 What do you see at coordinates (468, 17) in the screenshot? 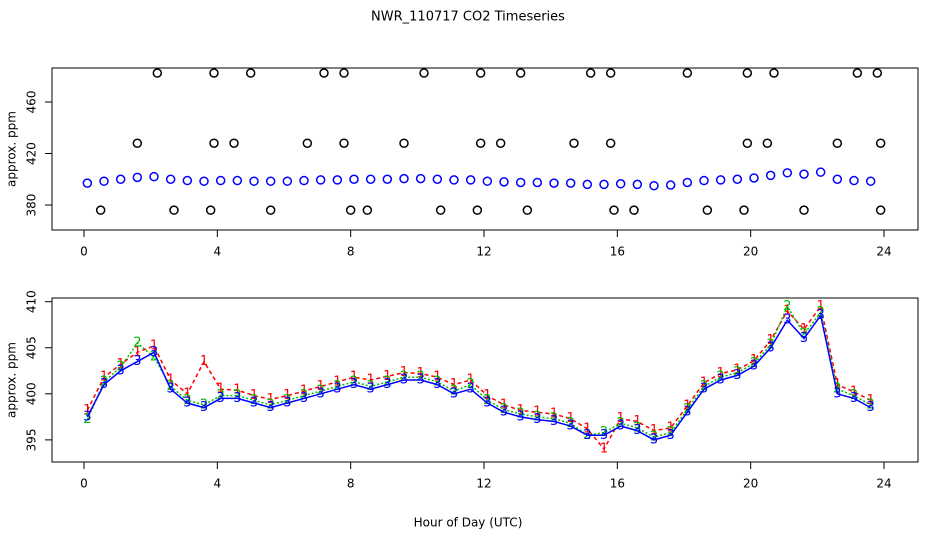
I see `chart-title: NWR_110717 CO2 Timeseries` at bounding box center [468, 17].